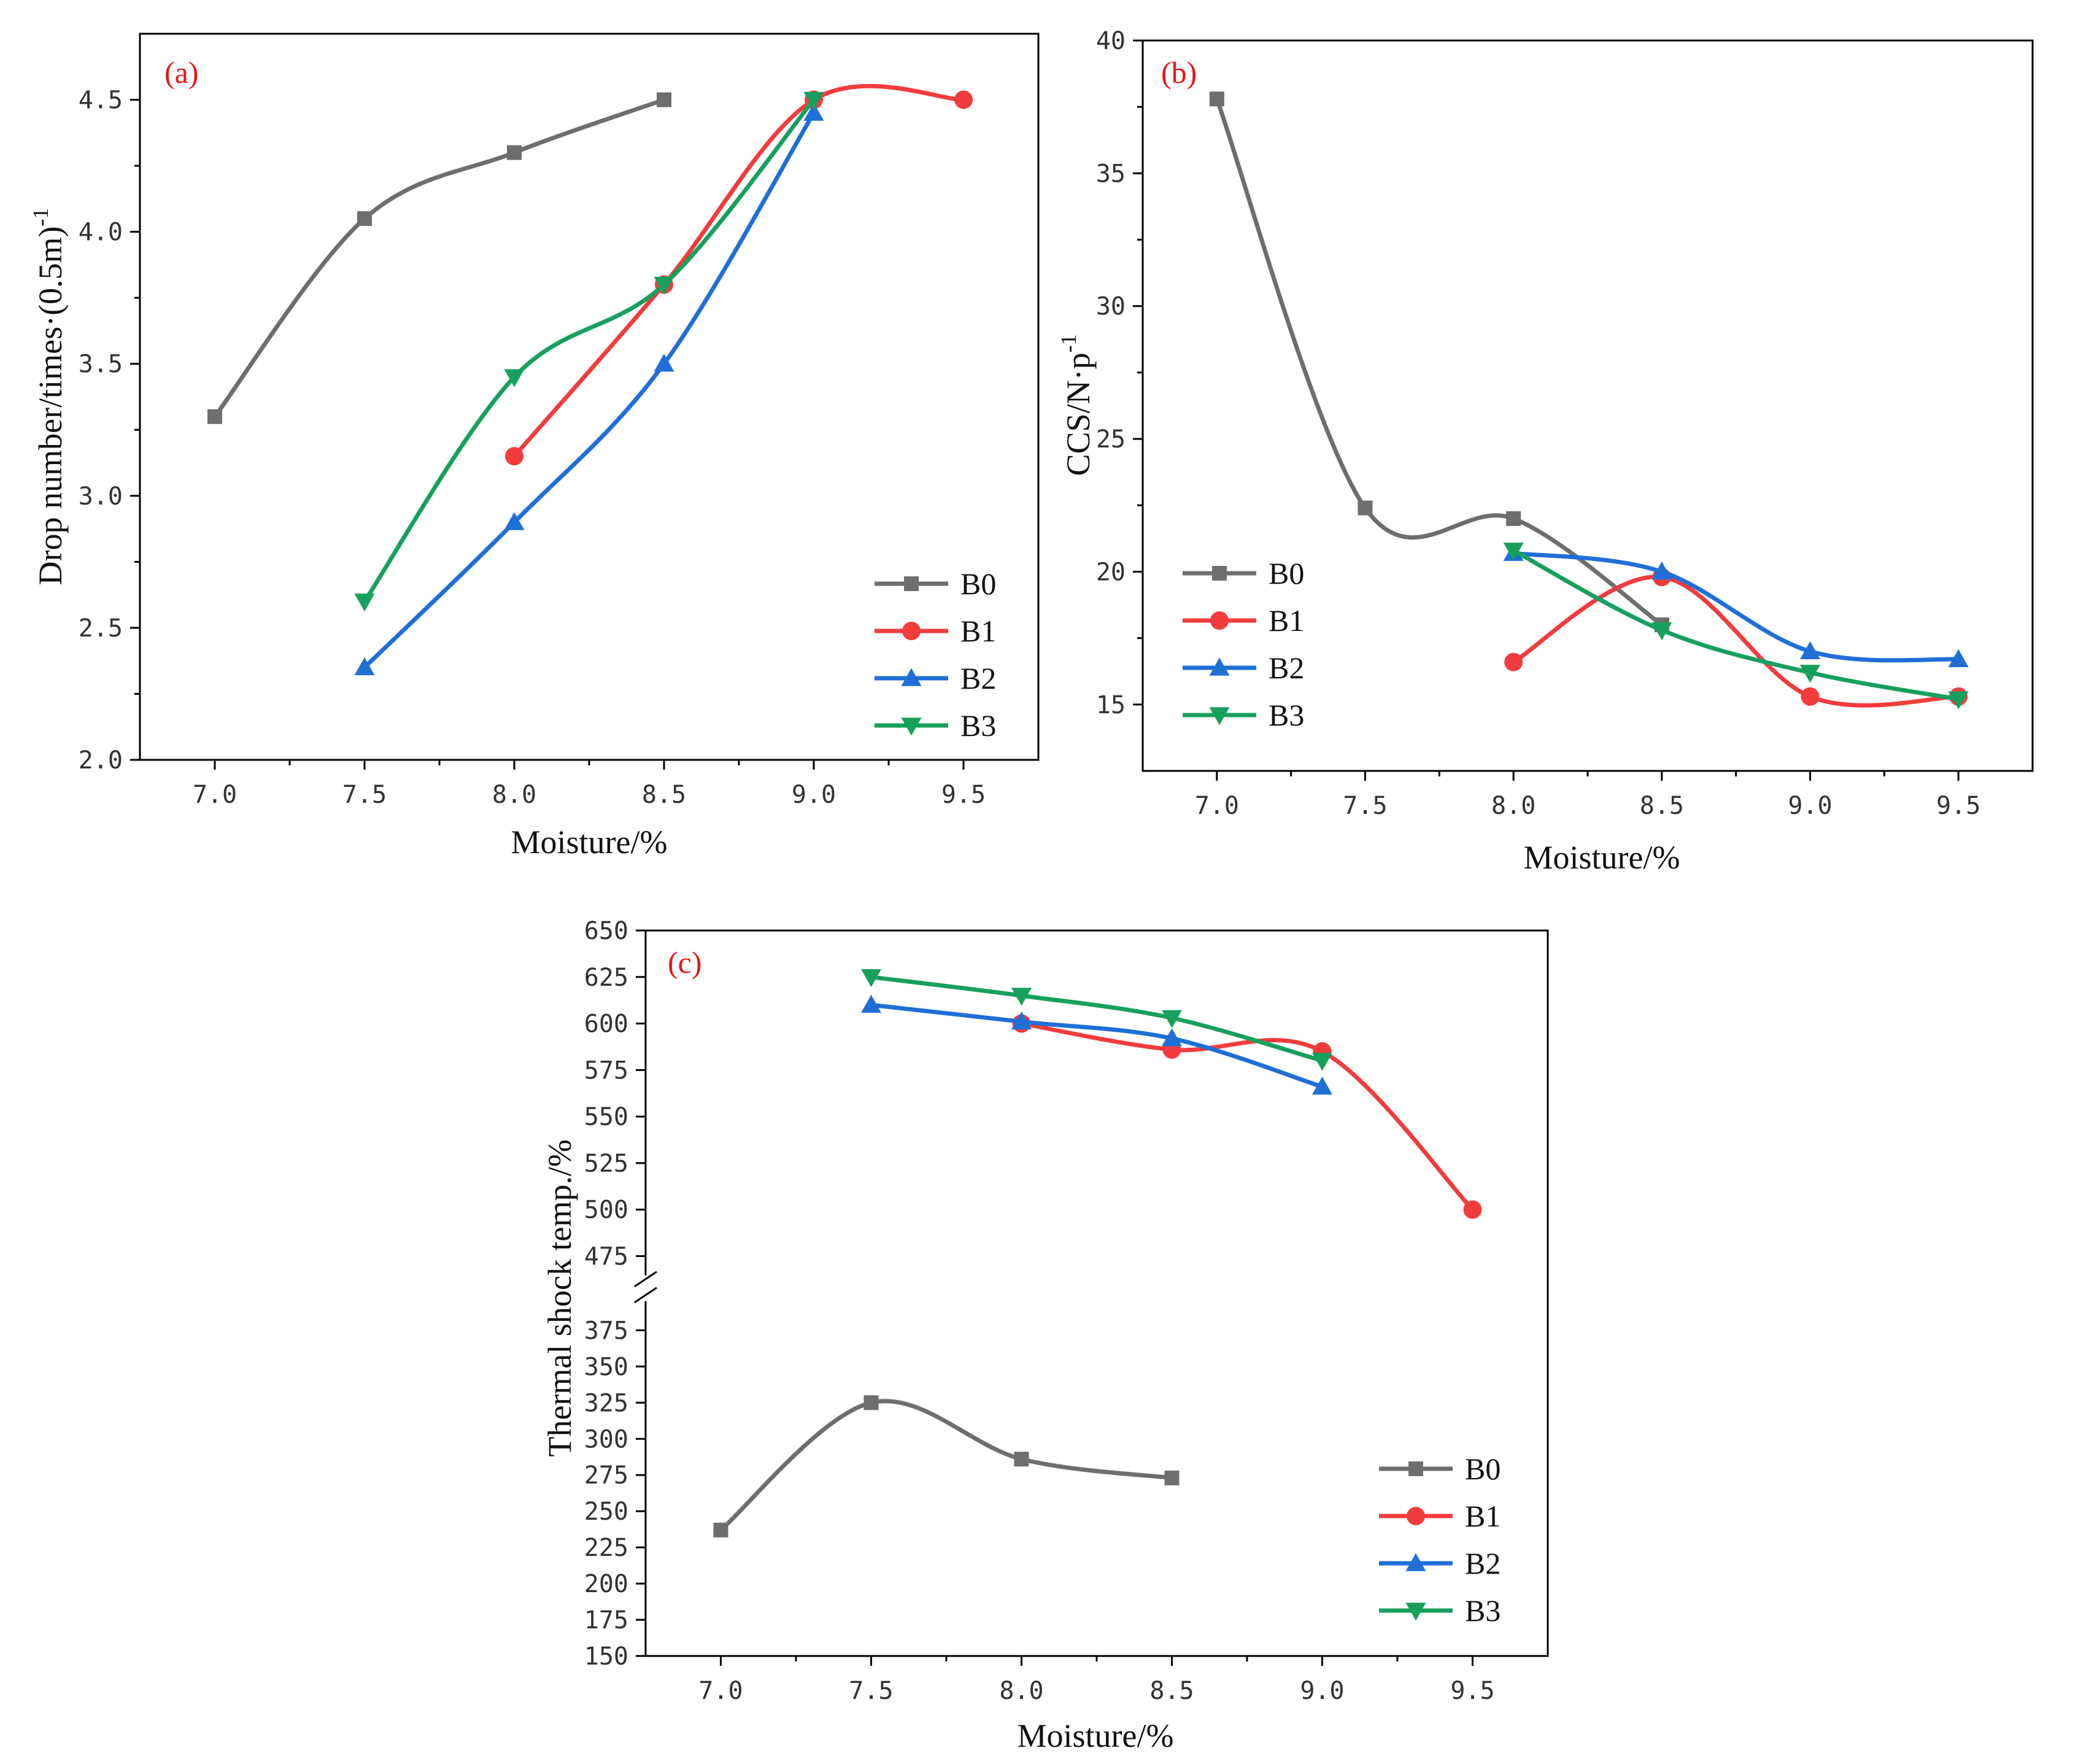  What do you see at coordinates (101, 628) in the screenshot?
I see `y-tick-label: 2.5` at bounding box center [101, 628].